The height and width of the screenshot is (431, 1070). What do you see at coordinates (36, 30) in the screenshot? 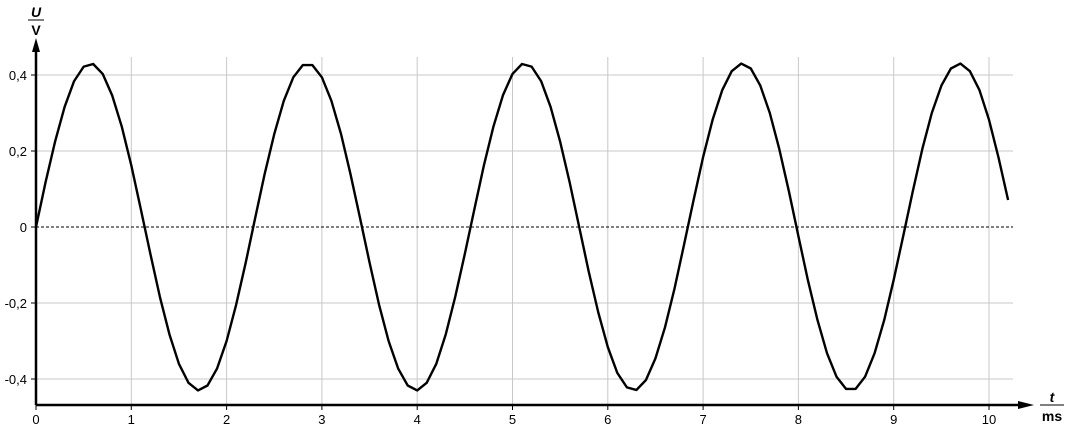
I see `y-label-unit: V` at bounding box center [36, 30].